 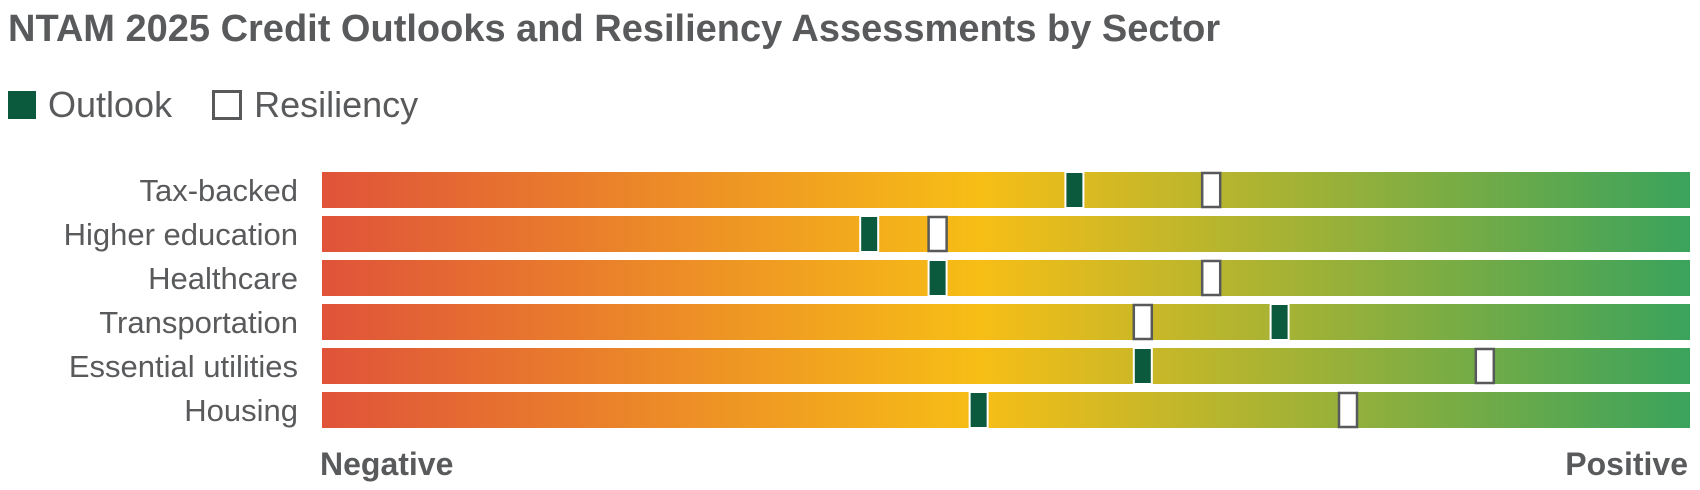 What do you see at coordinates (1006, 190) in the screenshot?
I see `scale-bar-tax-backed` at bounding box center [1006, 190].